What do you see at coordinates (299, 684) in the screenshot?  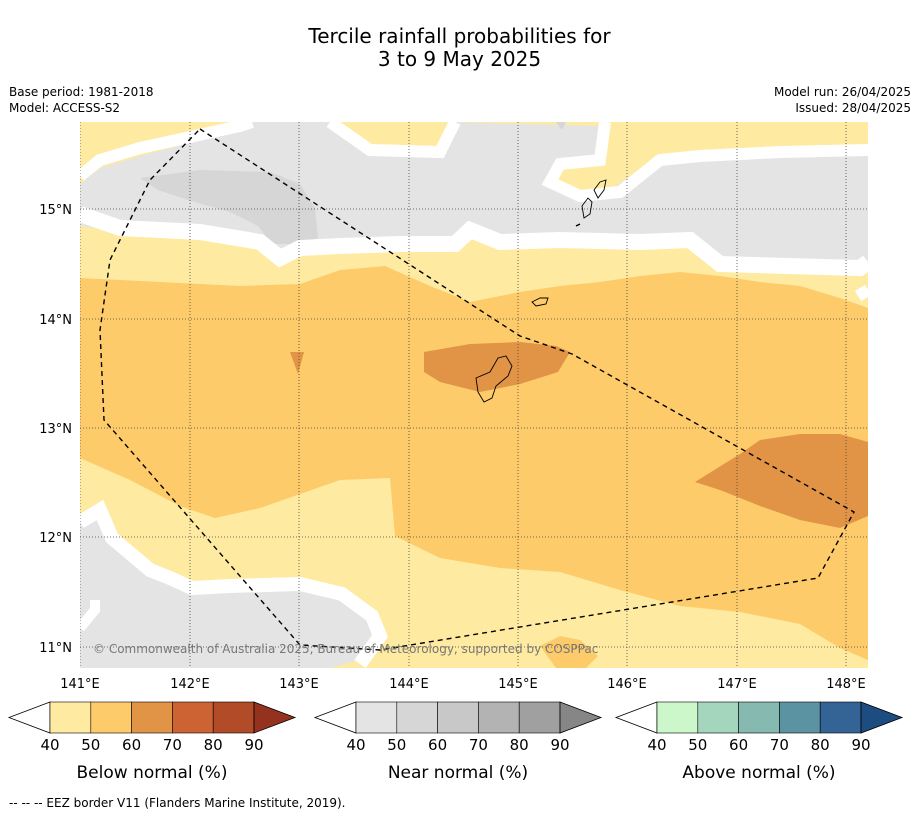 I see `lon-label: 143°E` at bounding box center [299, 684].